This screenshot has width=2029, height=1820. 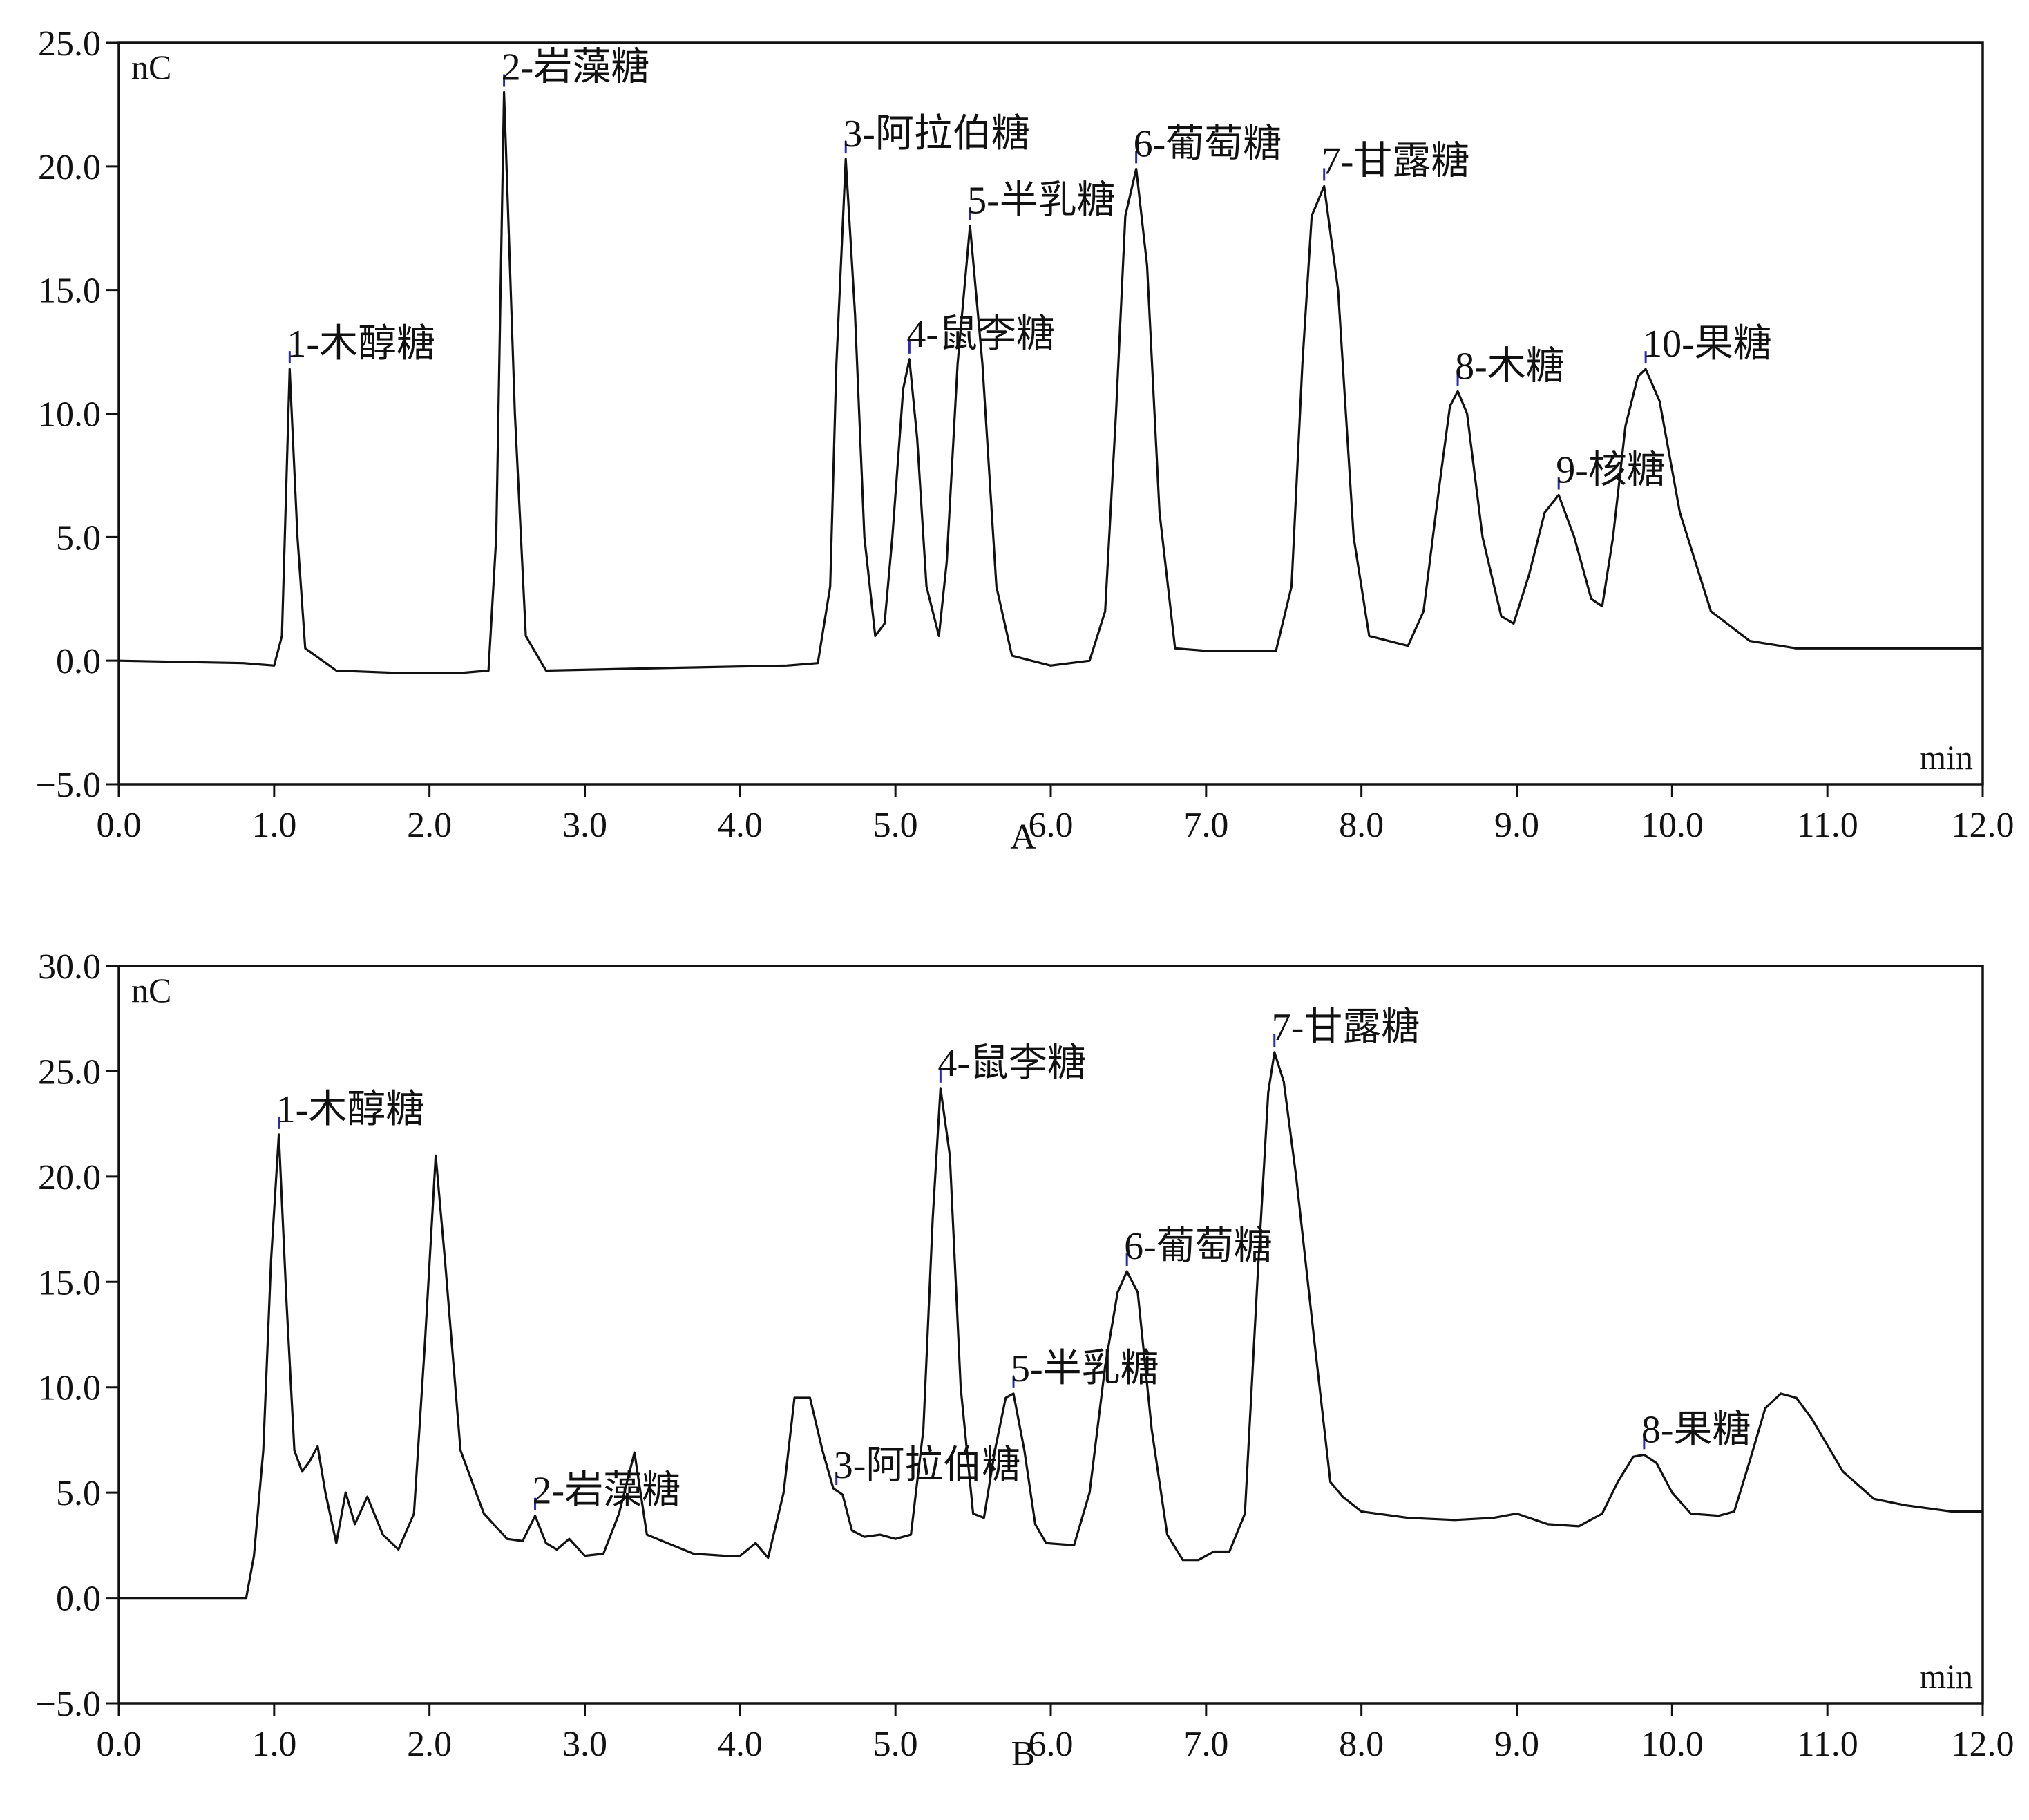 What do you see at coordinates (1510, 366) in the screenshot?
I see `peak-label: 8-木糖` at bounding box center [1510, 366].